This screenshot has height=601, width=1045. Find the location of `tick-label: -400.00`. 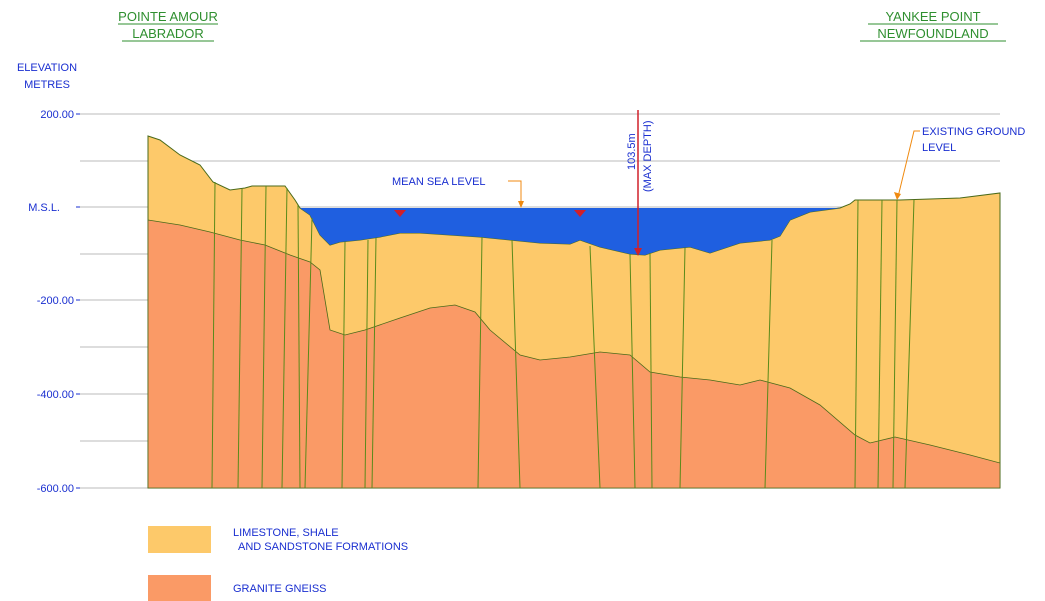

tick-label: -400.00 is located at coordinates (55, 395).